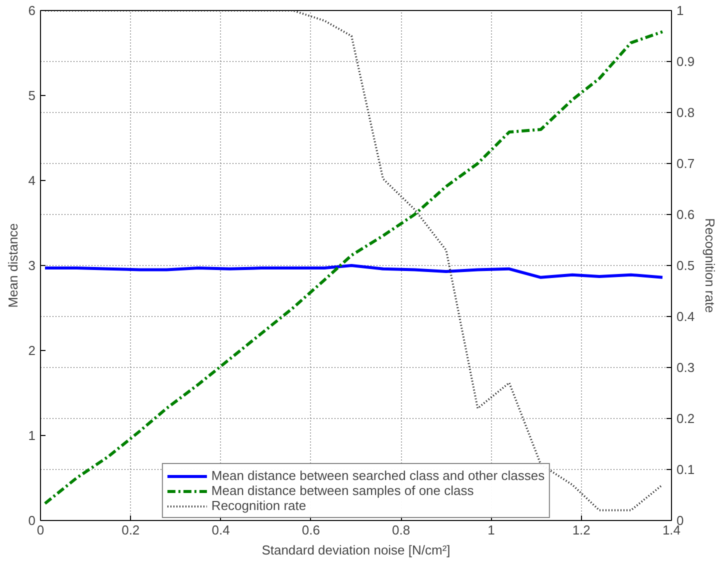  I want to click on y2-tick-label: 0.4, so click(685, 316).